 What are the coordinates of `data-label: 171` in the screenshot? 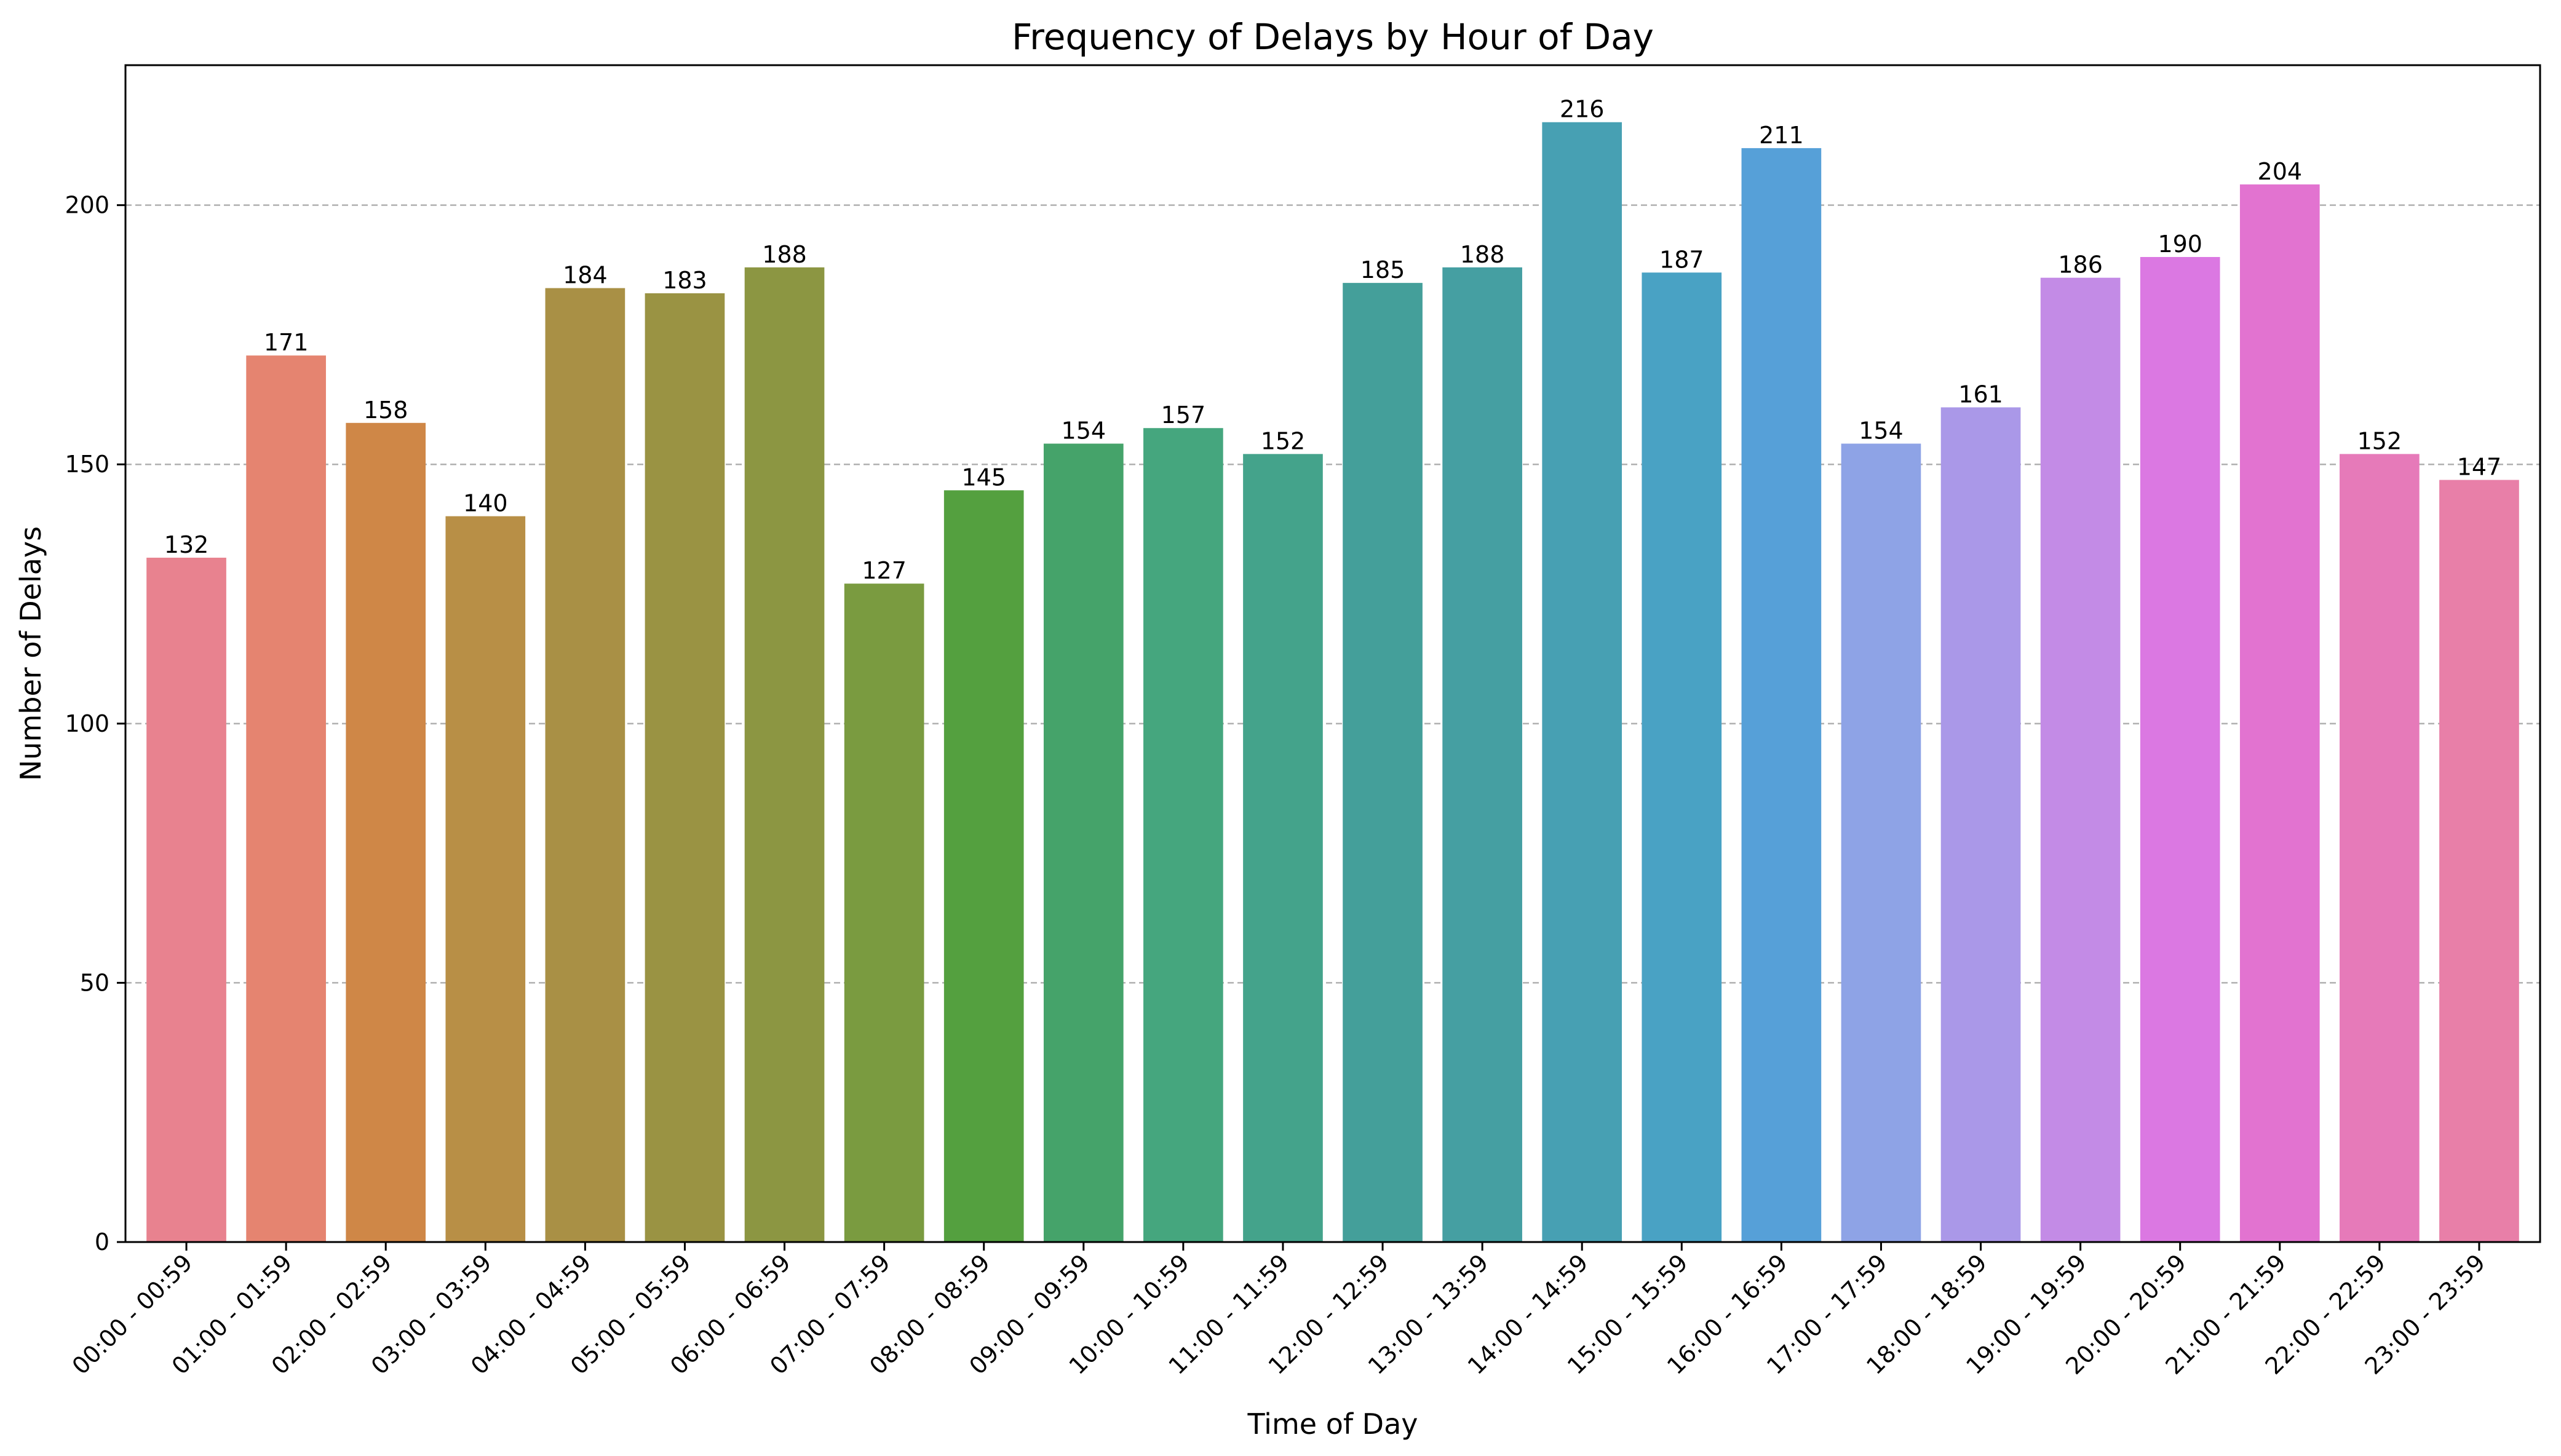 It's located at (287, 342).